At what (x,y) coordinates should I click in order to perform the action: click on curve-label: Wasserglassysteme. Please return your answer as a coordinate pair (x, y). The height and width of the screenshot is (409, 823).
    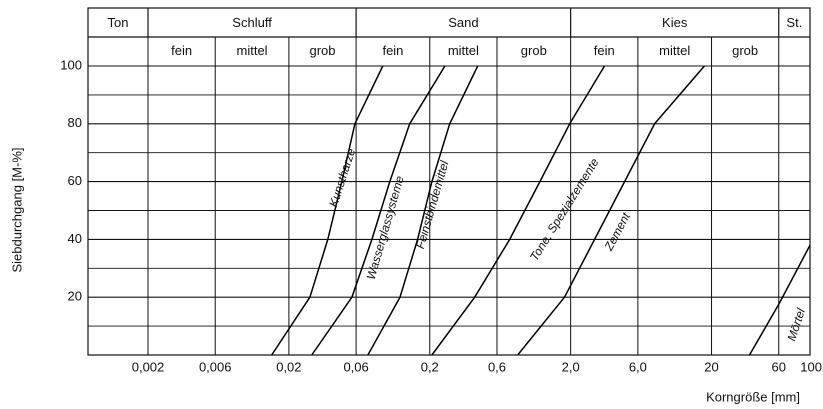
    Looking at the image, I should click on (385, 227).